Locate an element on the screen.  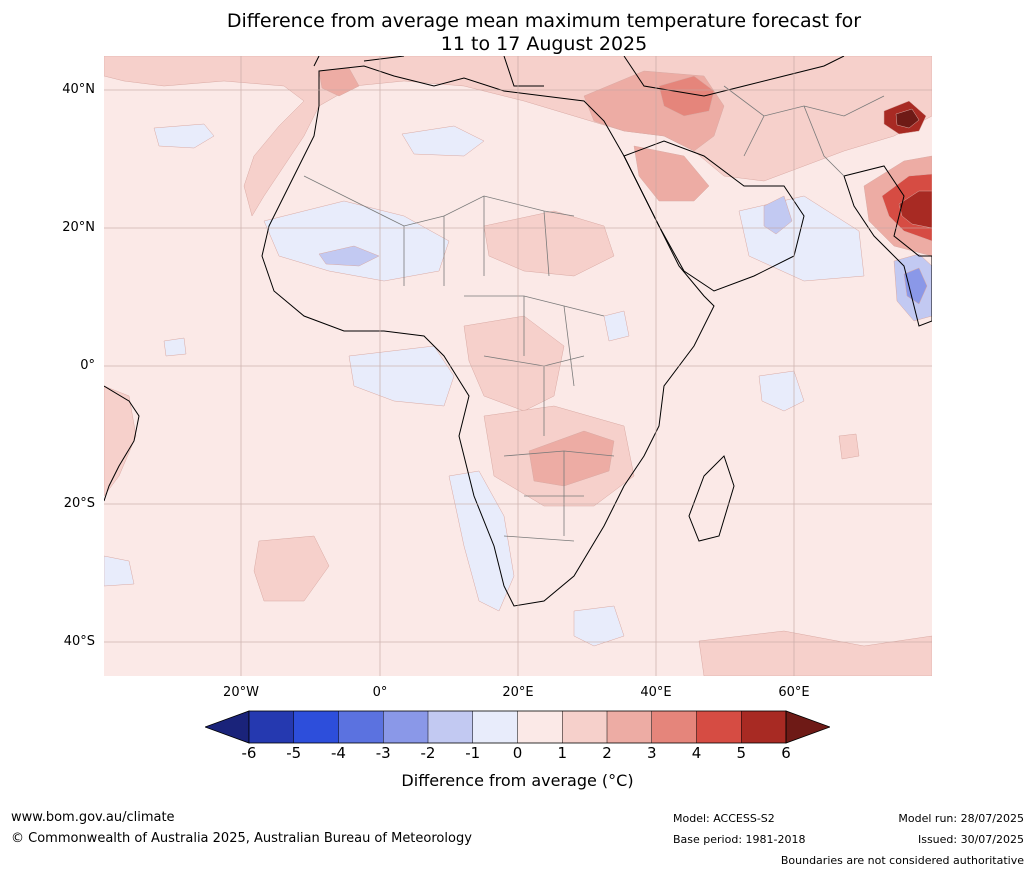
anomaly-patch-ocean-small is located at coordinates (849, 446).